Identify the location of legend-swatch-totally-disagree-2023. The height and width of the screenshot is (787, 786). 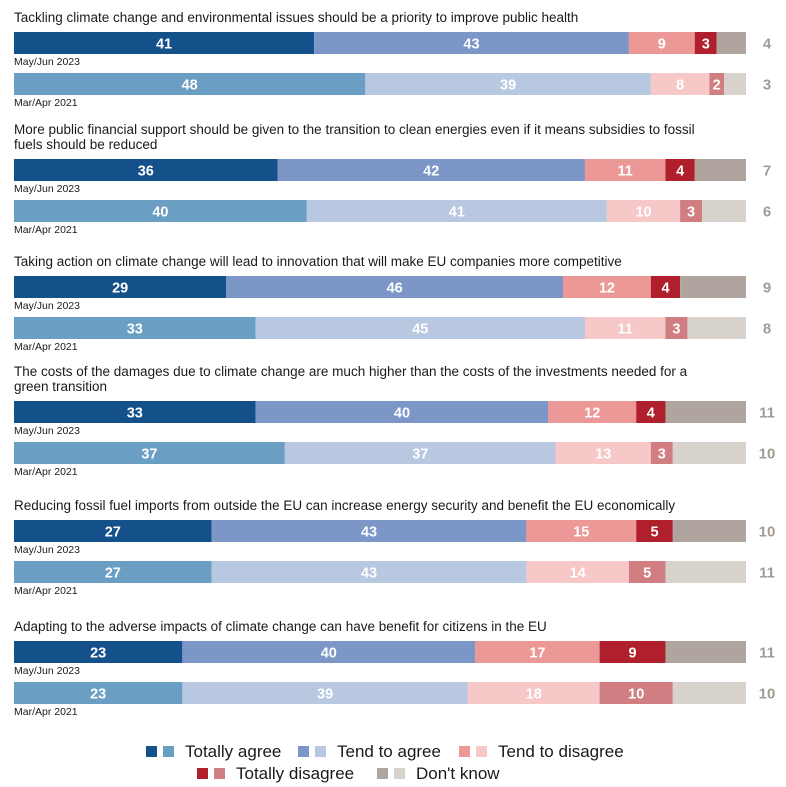
(202, 773).